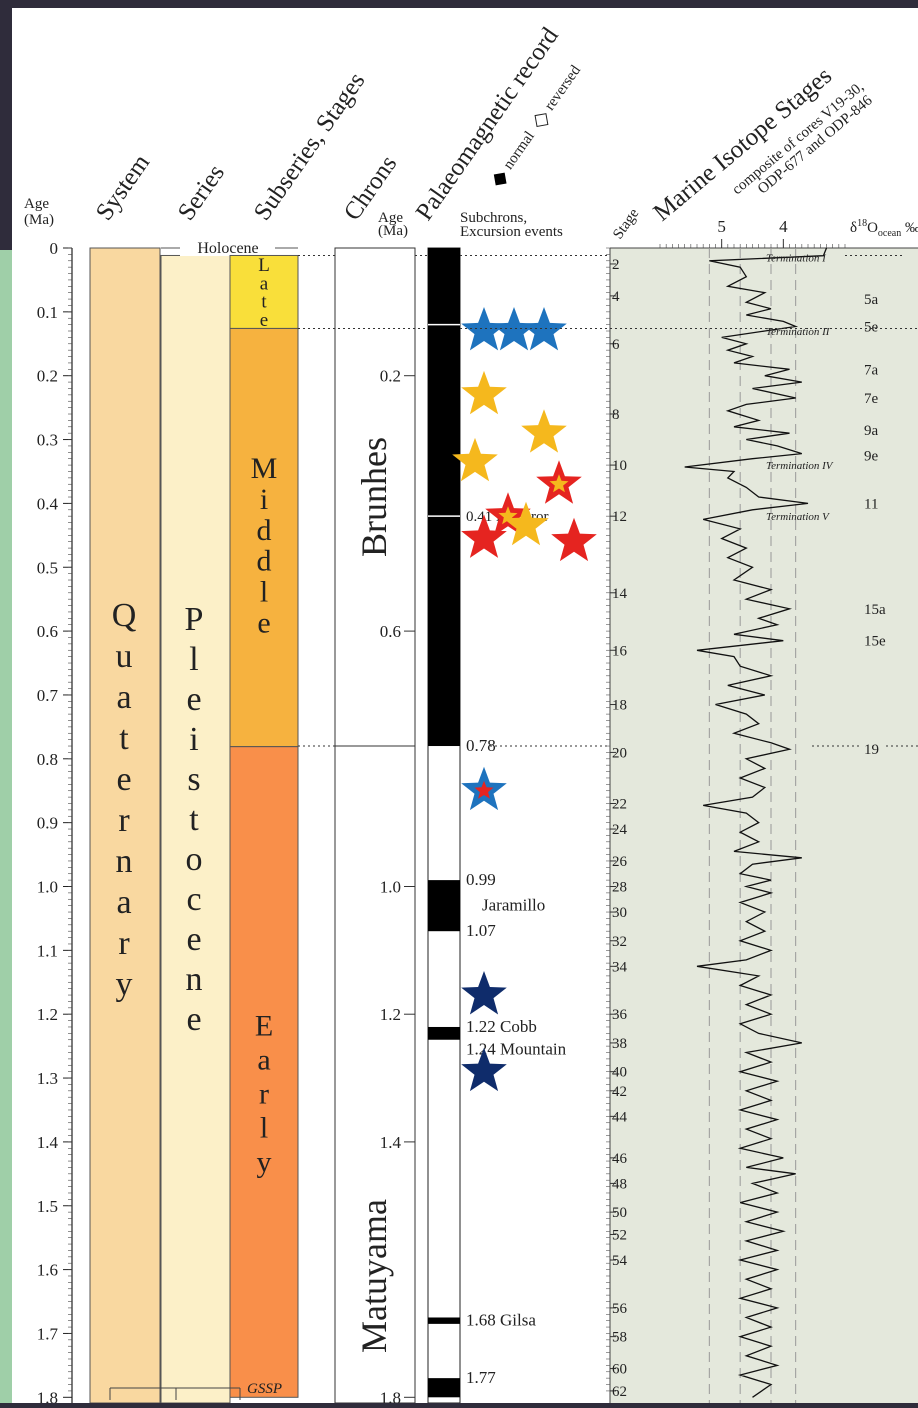  I want to click on mis-stage-label: 16, so click(620, 651).